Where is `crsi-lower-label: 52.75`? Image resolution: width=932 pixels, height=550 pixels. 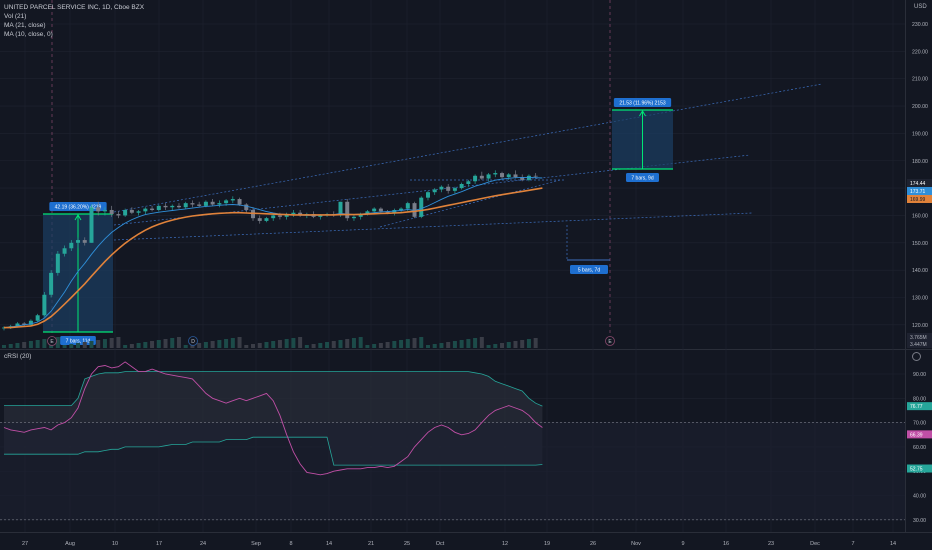
crsi-lower-label: 52.75 is located at coordinates (916, 470).